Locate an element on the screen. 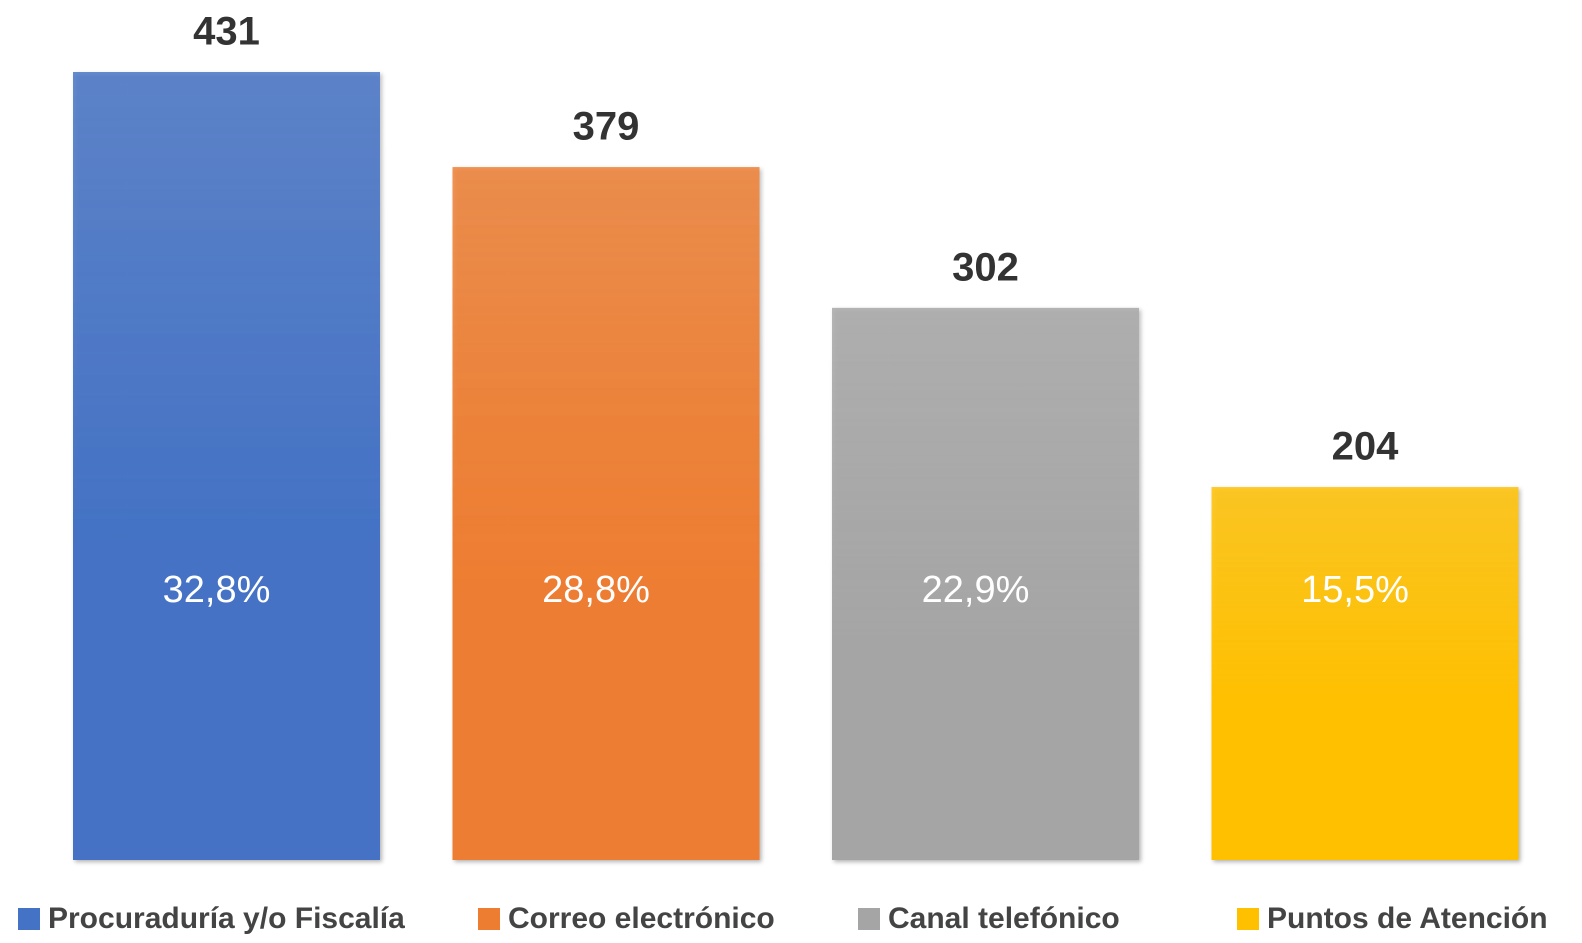 The width and height of the screenshot is (1582, 943). legend-label: Canal telefónico is located at coordinates (1004, 918).